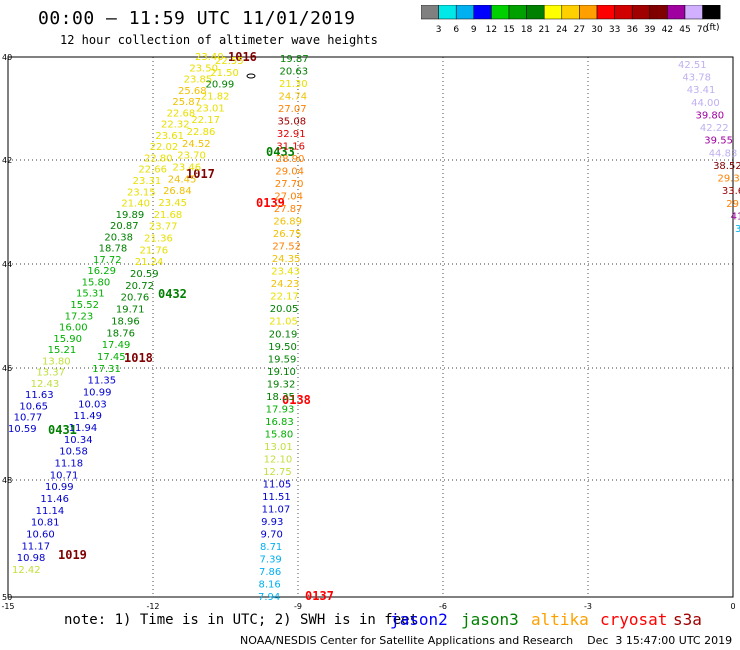  I want to click on wave-height-value: 27.52, so click(286, 247).